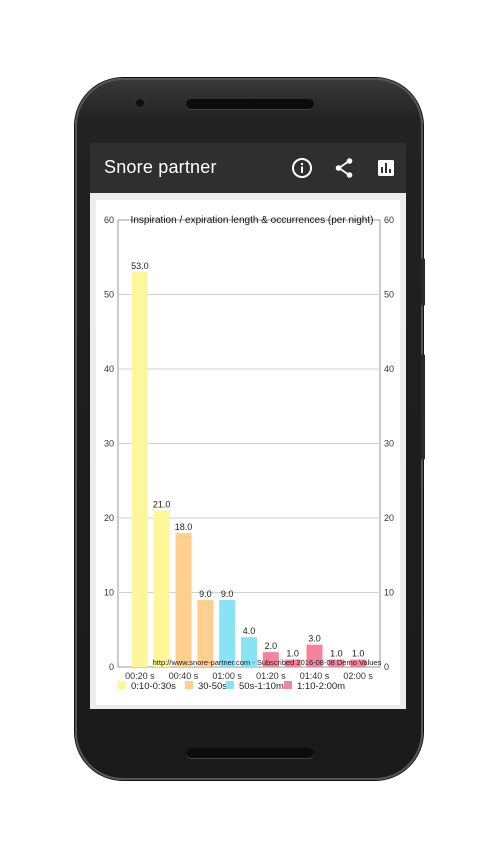 The image size is (500, 857). What do you see at coordinates (109, 220) in the screenshot?
I see `y-tick-label-left: 60` at bounding box center [109, 220].